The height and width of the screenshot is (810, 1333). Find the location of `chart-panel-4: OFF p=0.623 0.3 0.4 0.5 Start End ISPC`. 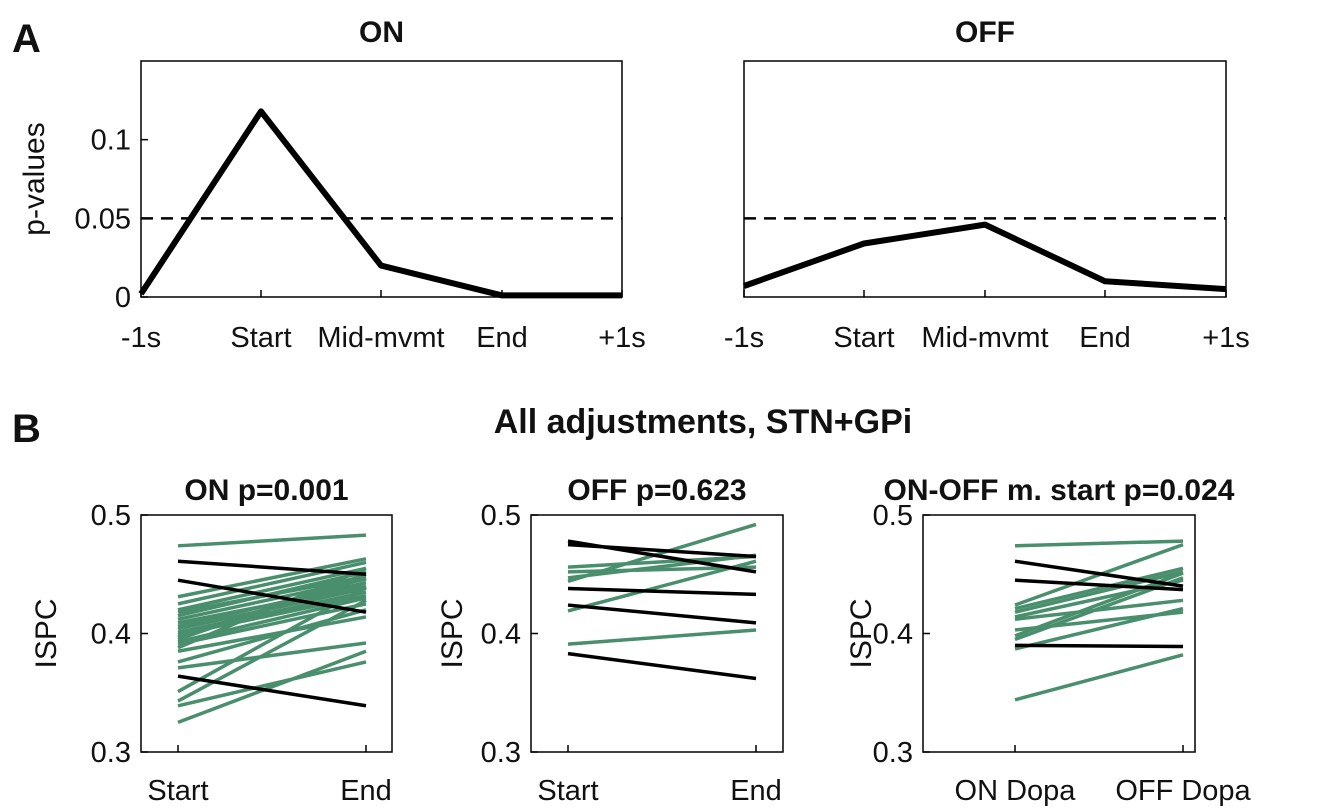

chart-panel-4: OFF p=0.623 0.3 0.4 0.5 Start End ISPC is located at coordinates (610, 640).